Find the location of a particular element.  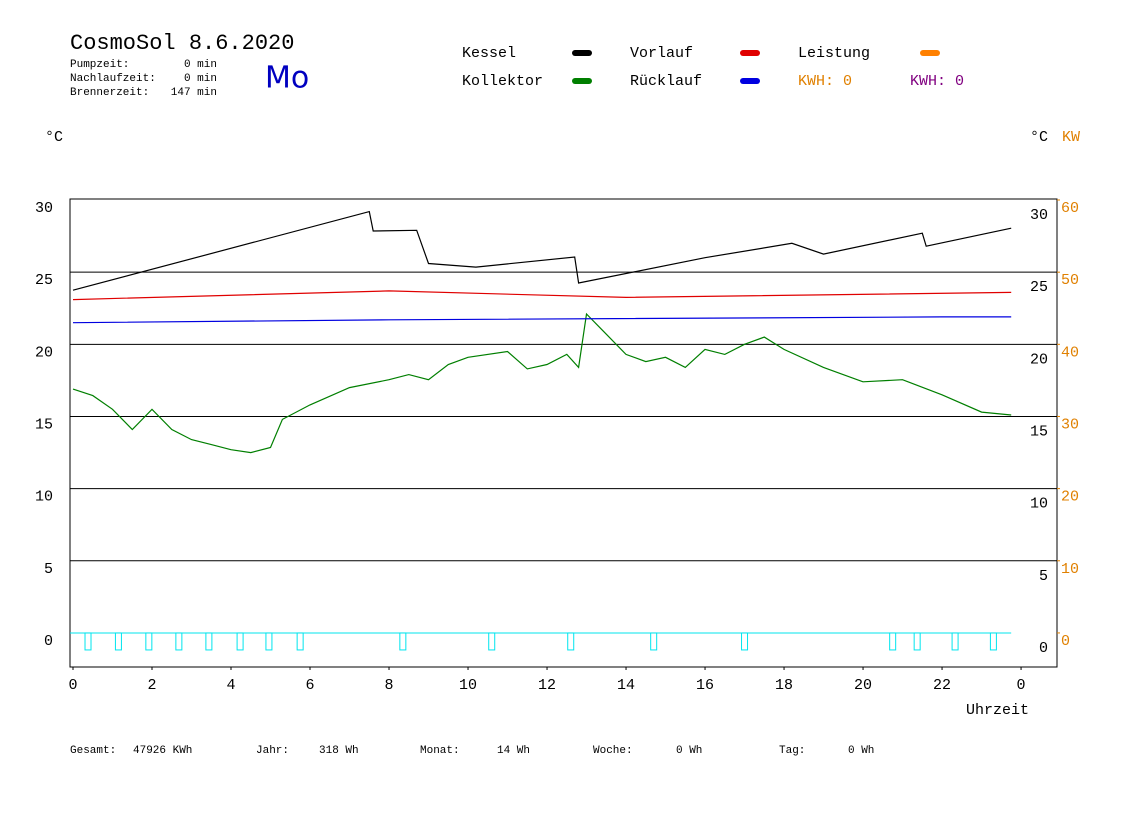

y-tick-label: 5 is located at coordinates (48, 569).